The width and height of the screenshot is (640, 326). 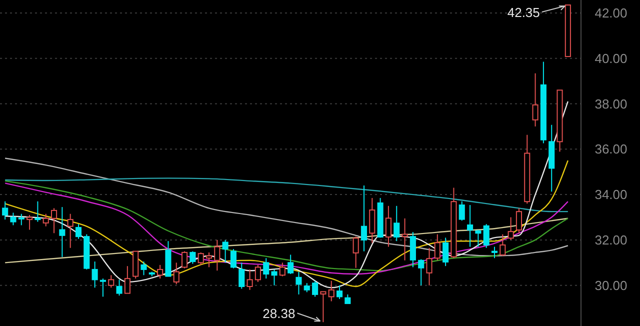 What do you see at coordinates (286, 195) in the screenshot?
I see `line-series` at bounding box center [286, 195].